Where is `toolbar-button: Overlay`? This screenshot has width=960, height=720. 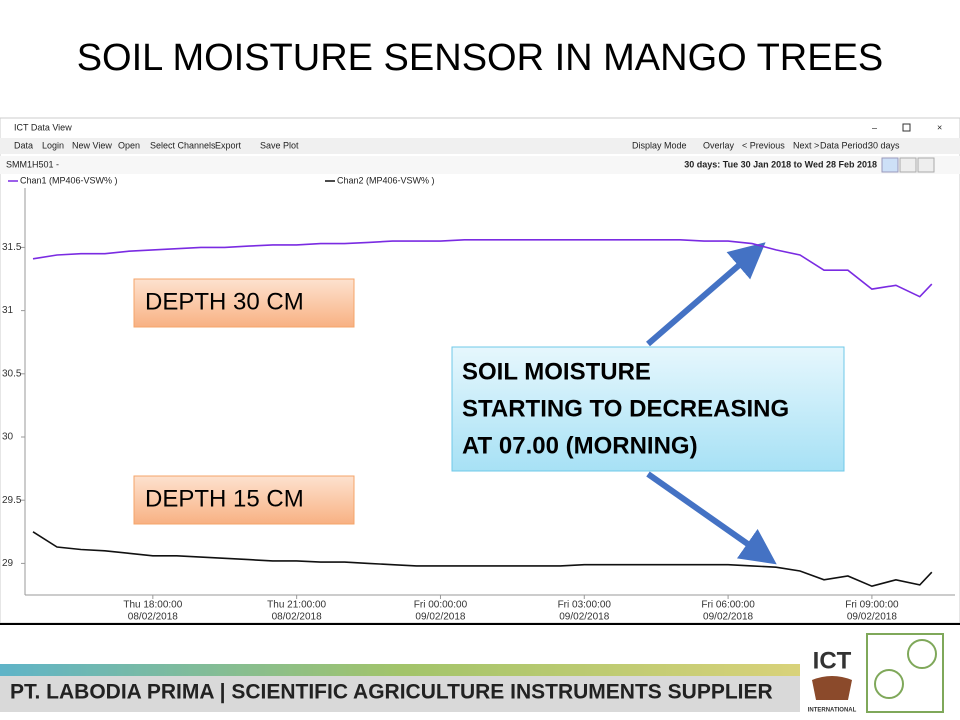 toolbar-button: Overlay is located at coordinates (719, 145).